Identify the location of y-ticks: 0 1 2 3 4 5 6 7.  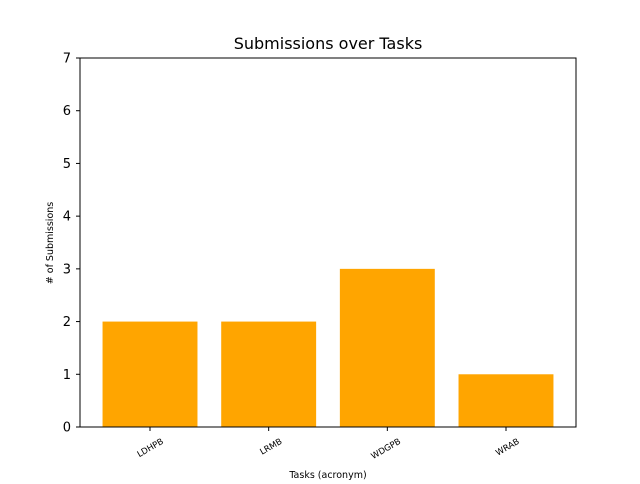
(71, 244).